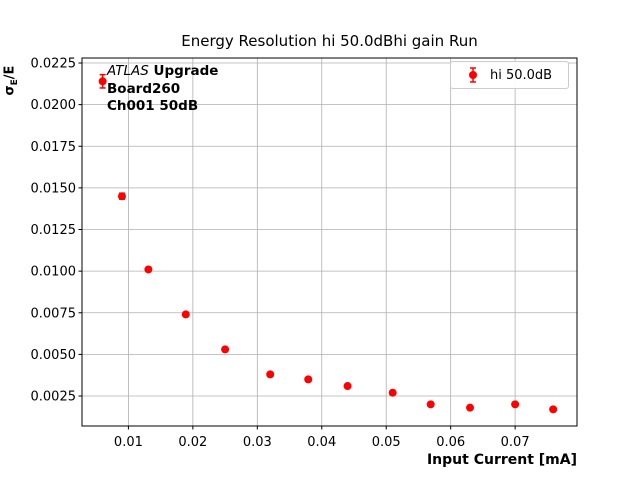 This screenshot has width=640, height=480. I want to click on y-axis-label-subscript: E, so click(15, 82).